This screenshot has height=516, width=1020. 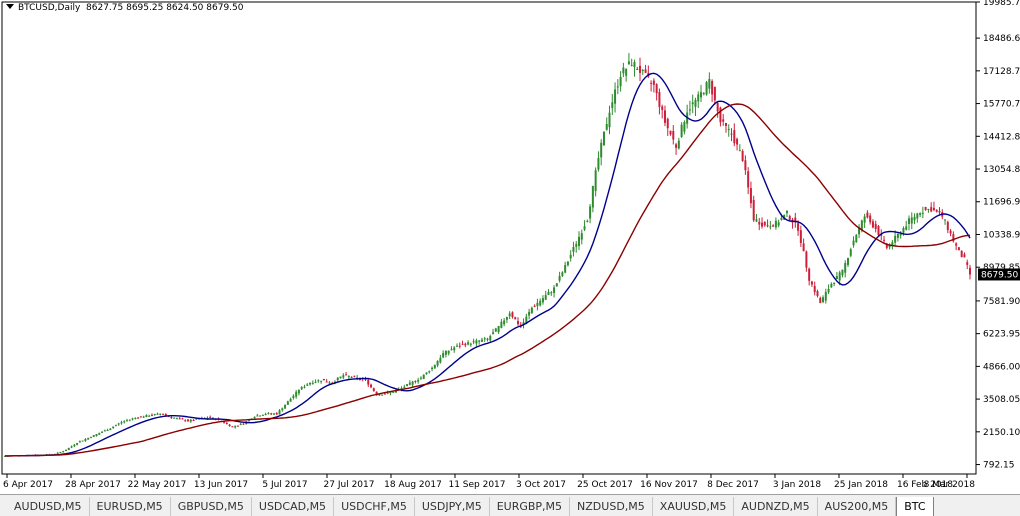 I want to click on x-tick-label: 6 Apr 2017, so click(x=28, y=485).